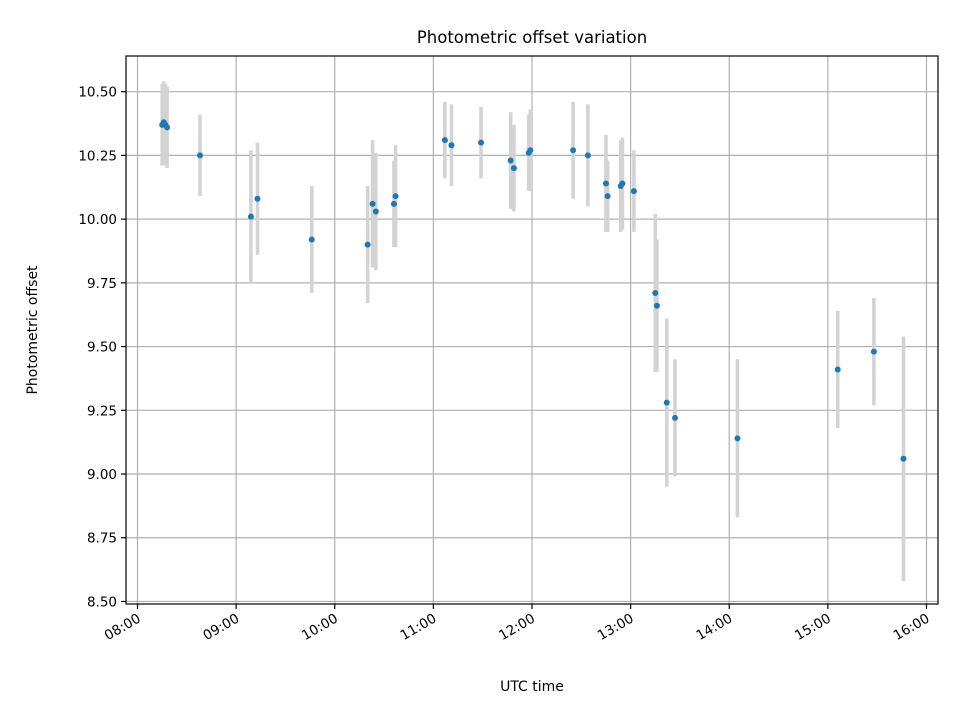  What do you see at coordinates (102, 348) in the screenshot?
I see `y-tick-label: 9.50` at bounding box center [102, 348].